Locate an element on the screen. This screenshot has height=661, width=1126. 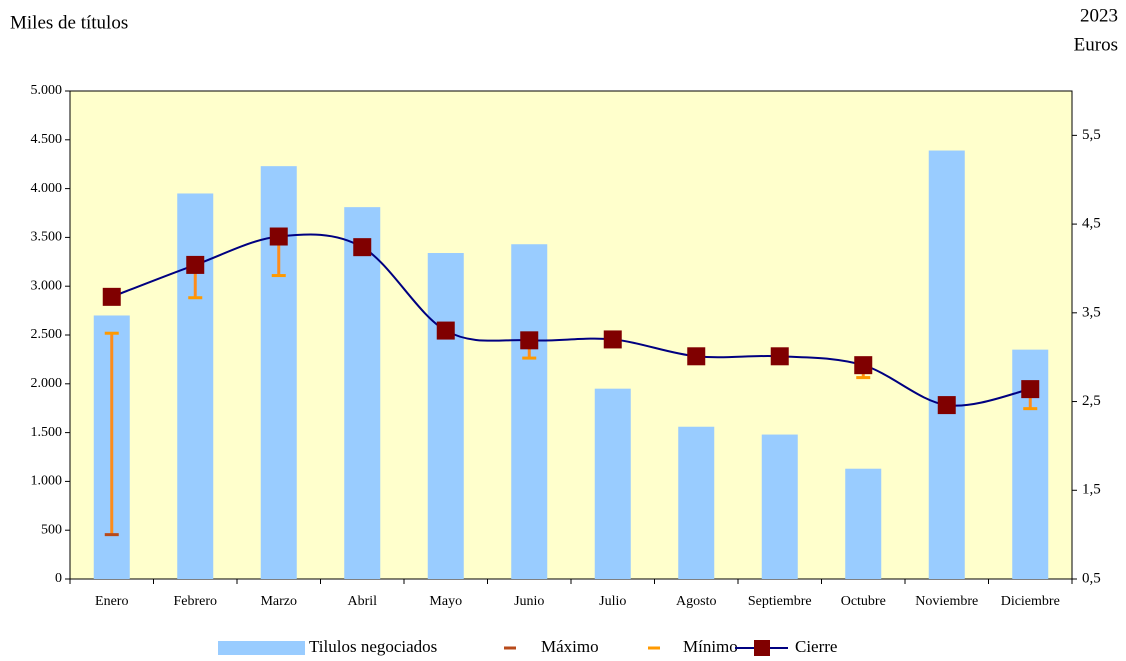
legend-label: Mínimo is located at coordinates (710, 646).